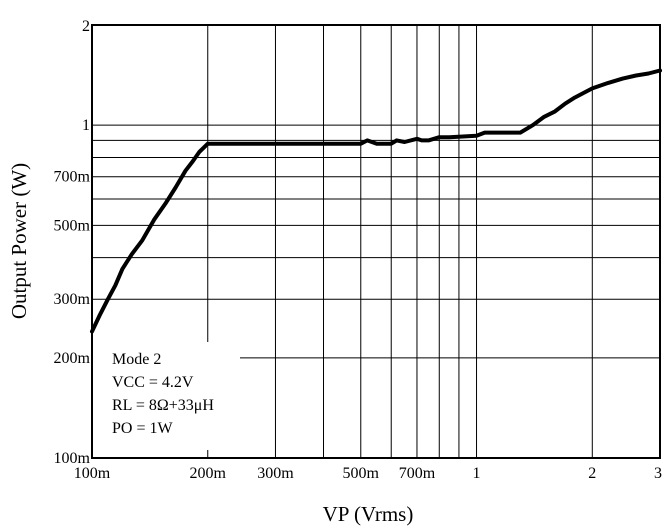  What do you see at coordinates (72, 242) in the screenshot?
I see `y-tick-labels: 100m 200m 300m 500m 700m 1 2` at bounding box center [72, 242].